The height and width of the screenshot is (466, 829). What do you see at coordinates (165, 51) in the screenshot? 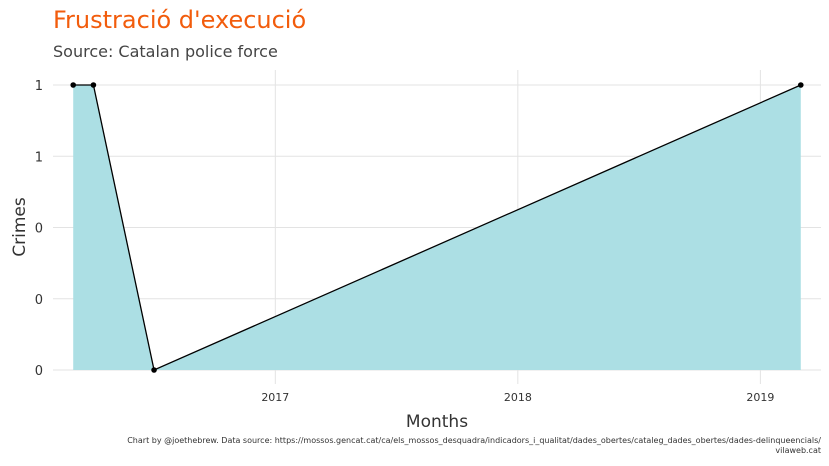
I see `chart-subtitle: Source: Catalan police force` at bounding box center [165, 51].